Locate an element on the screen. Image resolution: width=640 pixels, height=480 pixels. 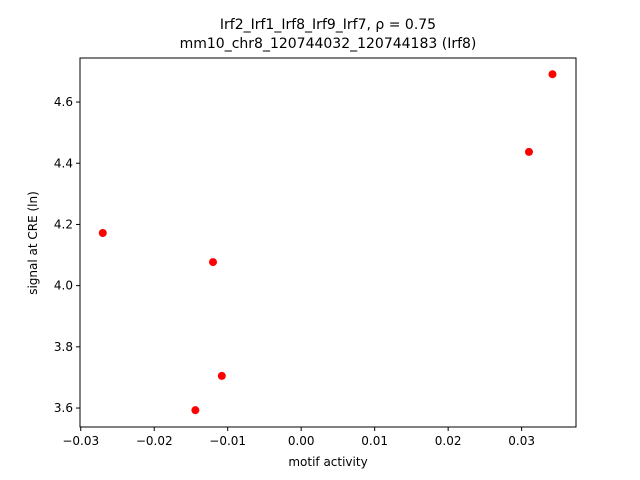
chart-subtitle: mm10_chr8_120744032_120744183 (Irf8) is located at coordinates (328, 44).